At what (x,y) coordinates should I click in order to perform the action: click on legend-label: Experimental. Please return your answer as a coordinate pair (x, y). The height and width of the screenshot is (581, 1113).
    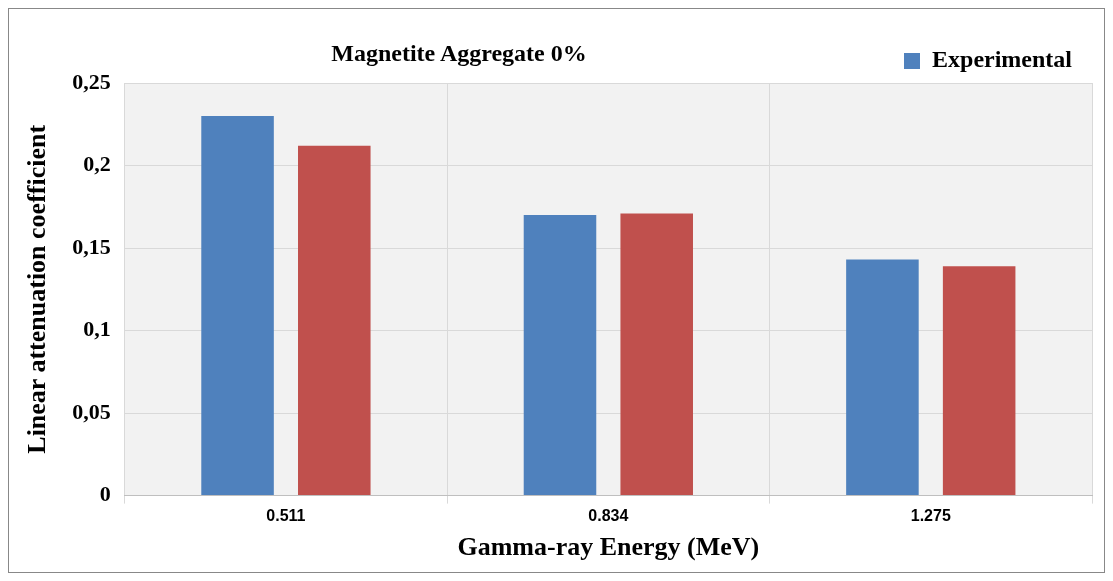
    Looking at the image, I should click on (1002, 59).